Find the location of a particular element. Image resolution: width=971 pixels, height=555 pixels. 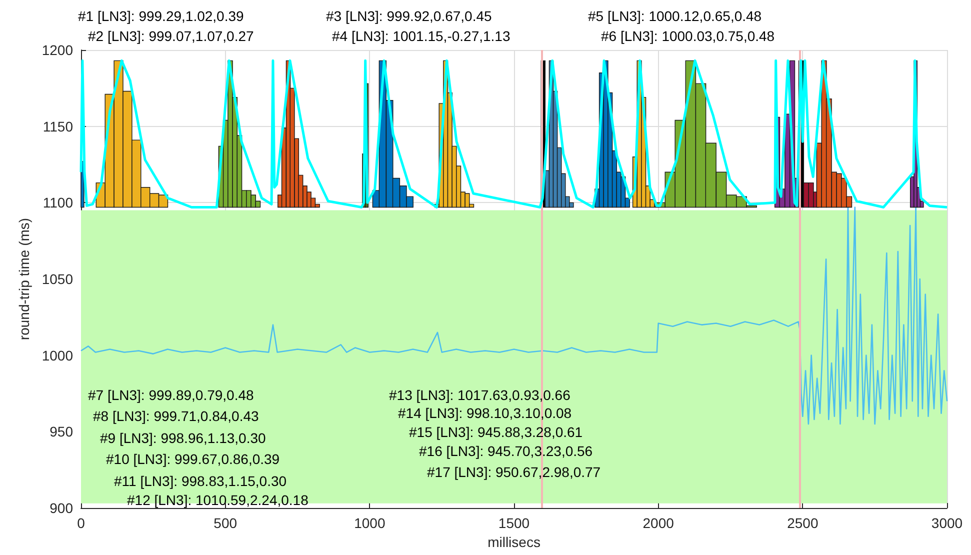

text: #5 [LN3]: 1000.12,0.65,0.48 is located at coordinates (675, 16).